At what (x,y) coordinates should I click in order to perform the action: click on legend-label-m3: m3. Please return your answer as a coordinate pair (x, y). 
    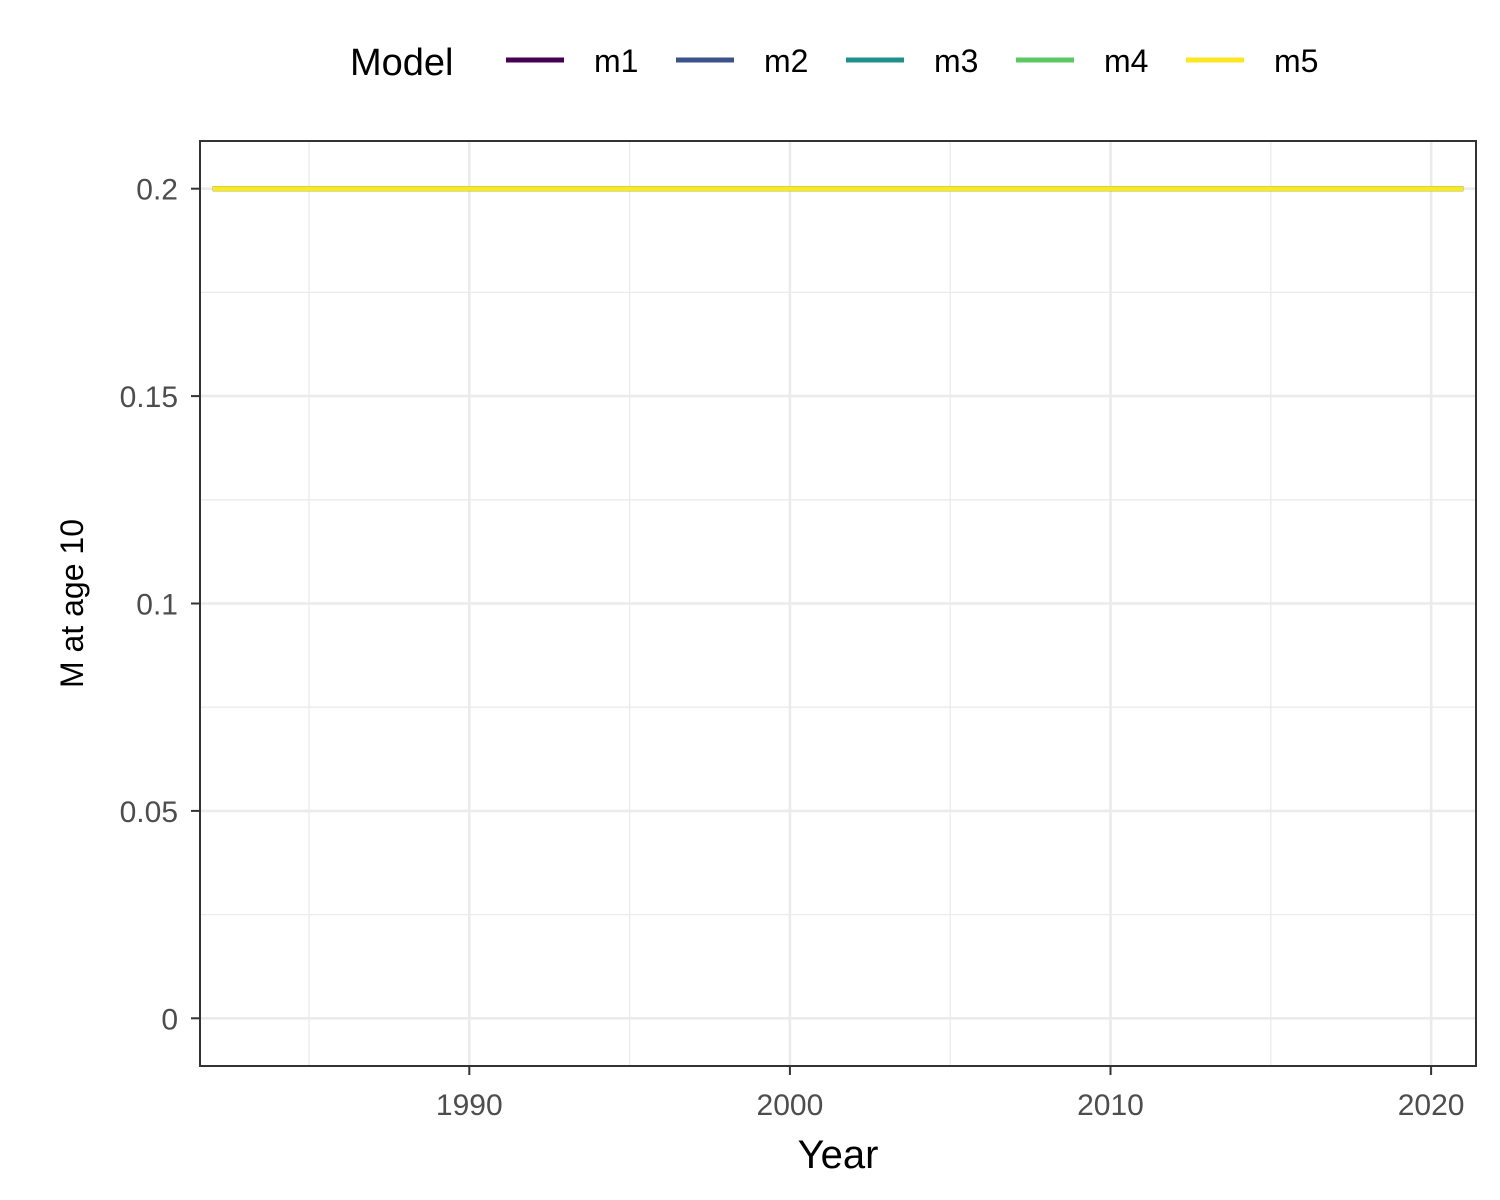
    Looking at the image, I should click on (956, 61).